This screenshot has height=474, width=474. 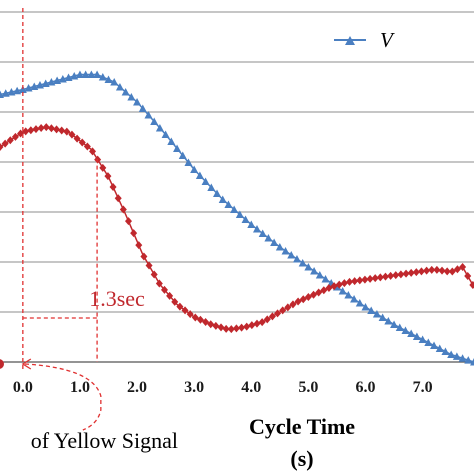 What do you see at coordinates (104, 440) in the screenshot?
I see `yellow-signal-annotation: of Yellow Signal` at bounding box center [104, 440].